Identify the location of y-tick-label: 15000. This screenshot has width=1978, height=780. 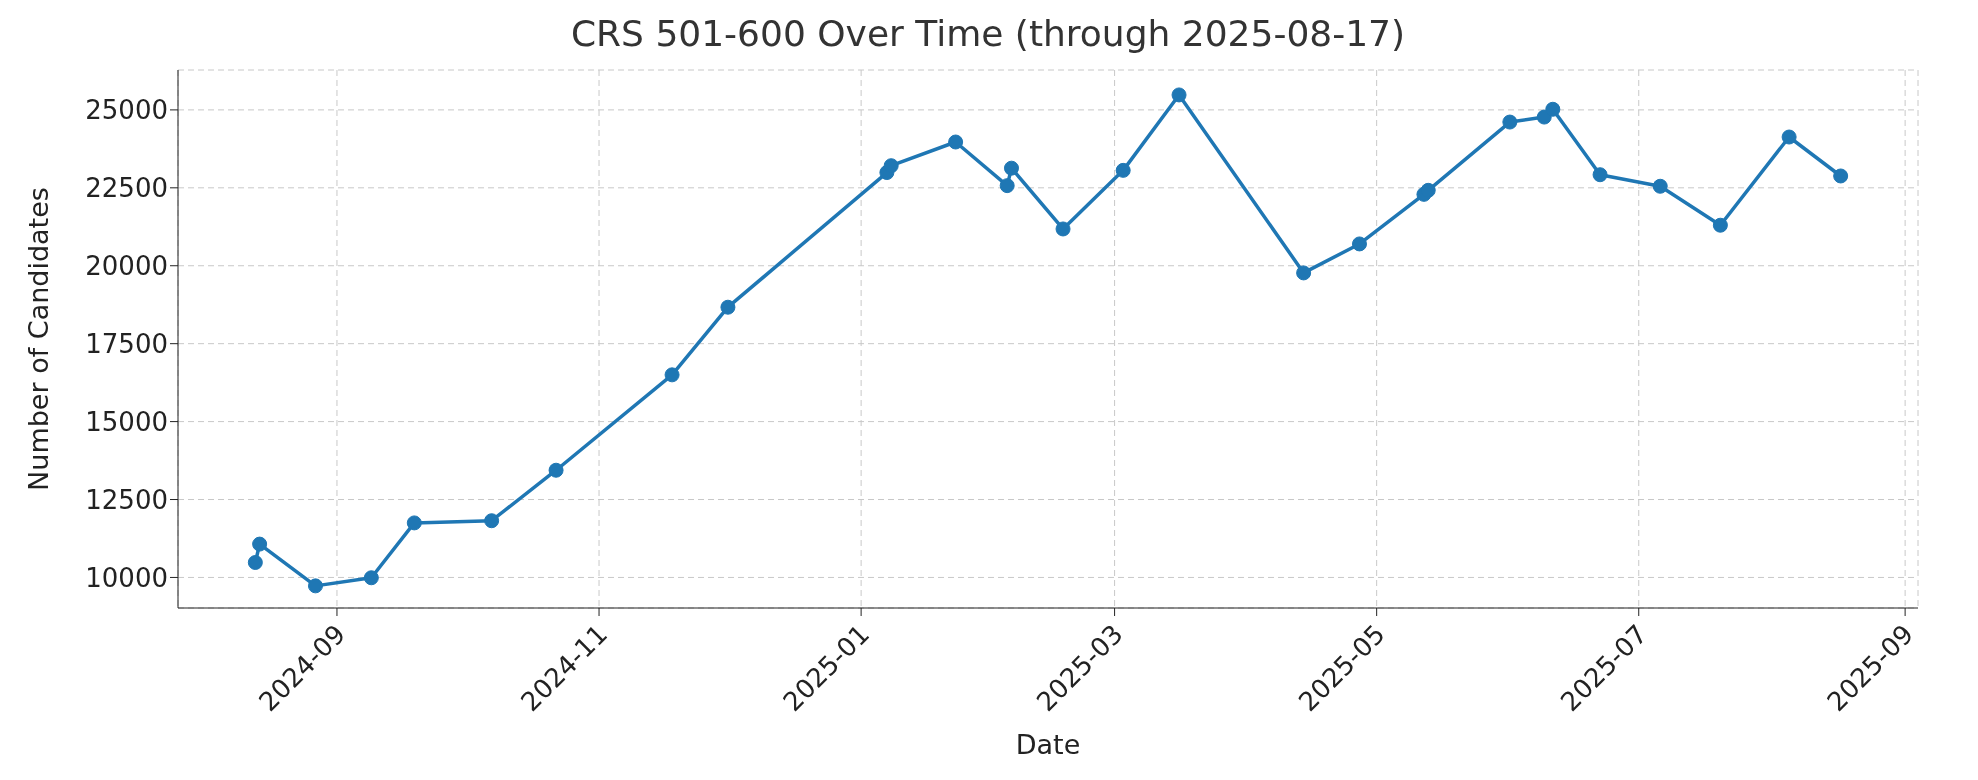
(126, 421).